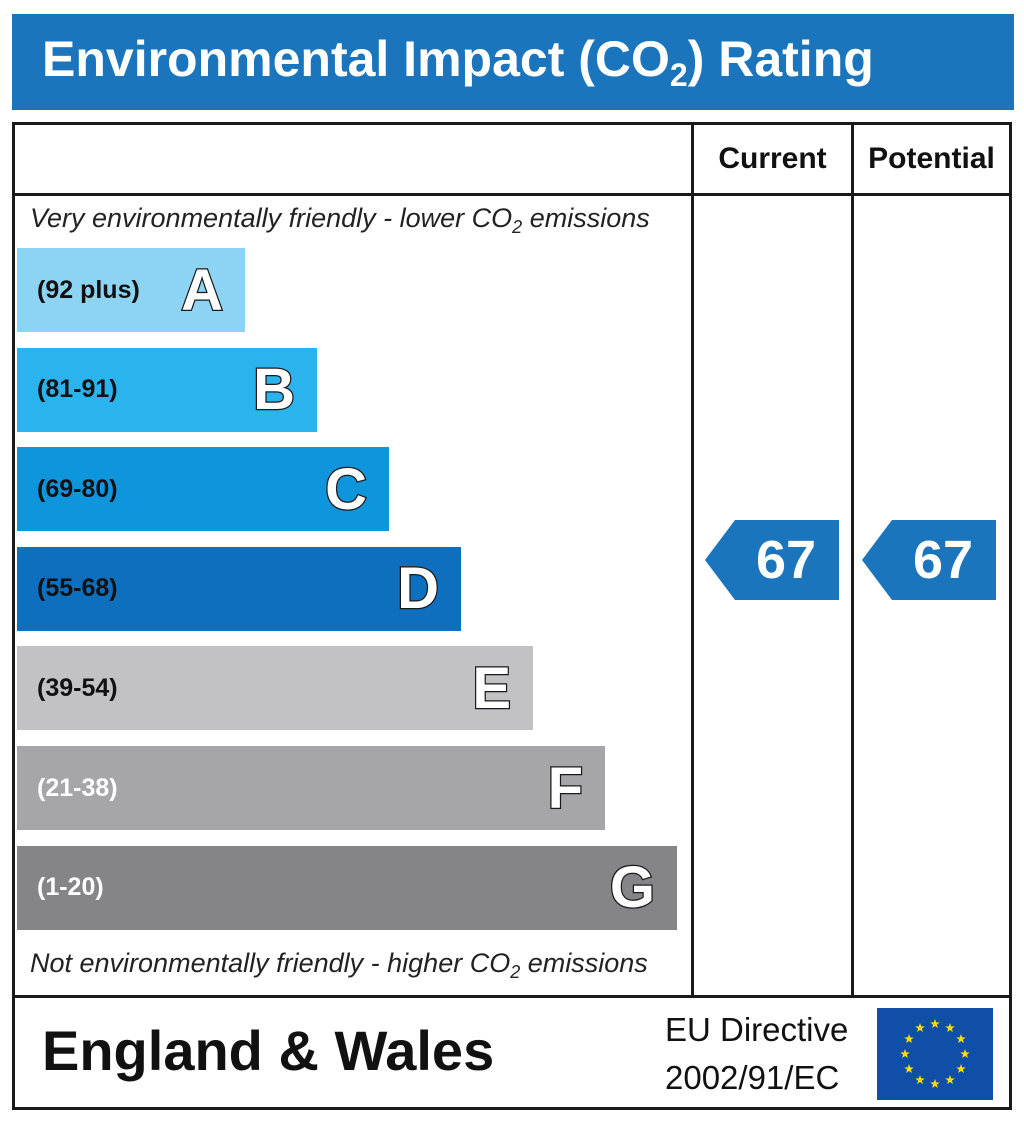  I want to click on eu-directive-label: EU Directive, so click(757, 1029).